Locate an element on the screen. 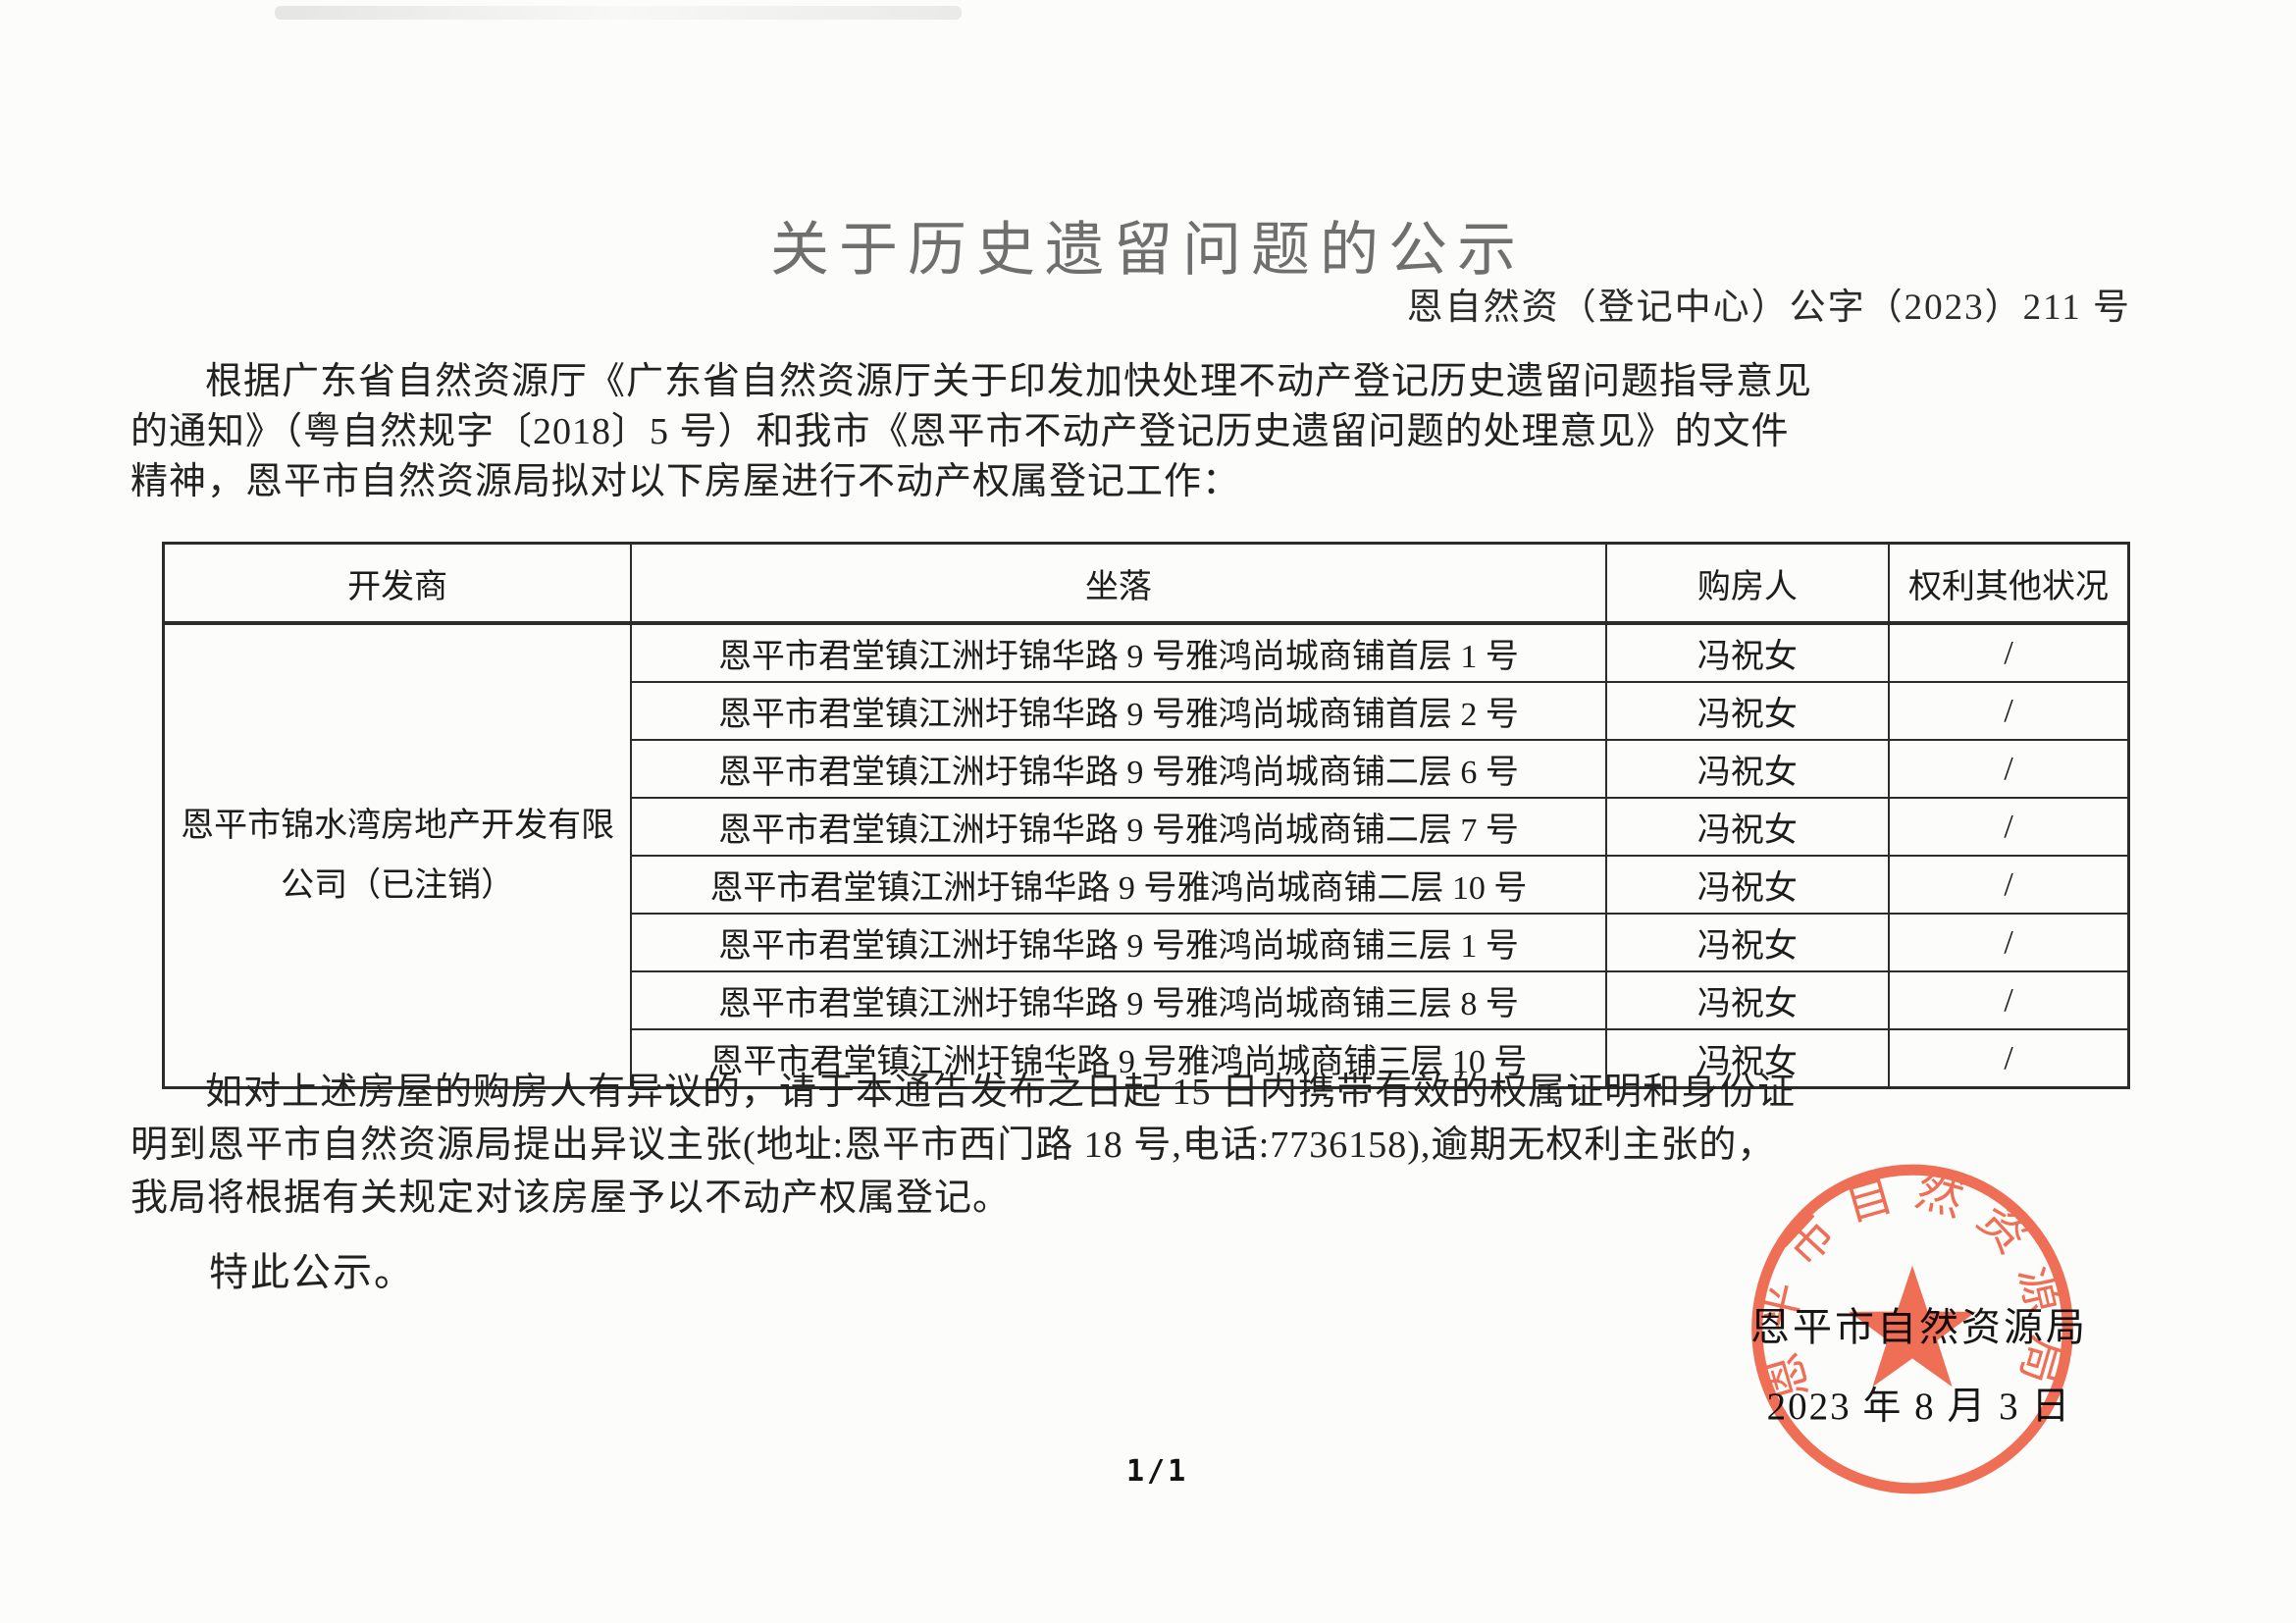 The height and width of the screenshot is (1623, 2296). notice-line: 我局将根据有关规定对该房屋予以不动产权属登记。 is located at coordinates (571, 1198).